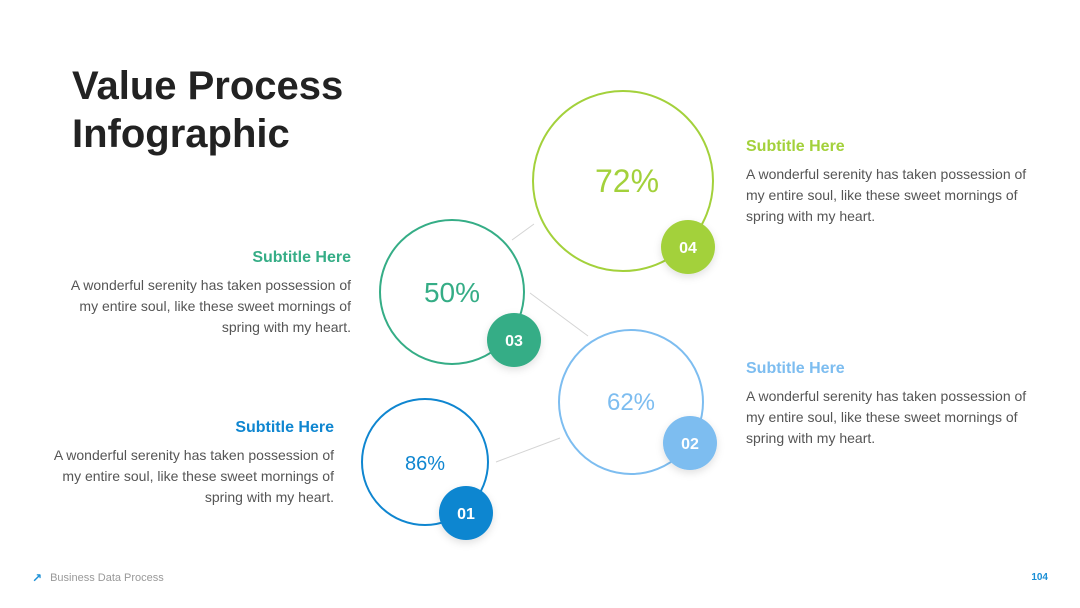 The height and width of the screenshot is (608, 1080). I want to click on step-03-ring, so click(452, 292).